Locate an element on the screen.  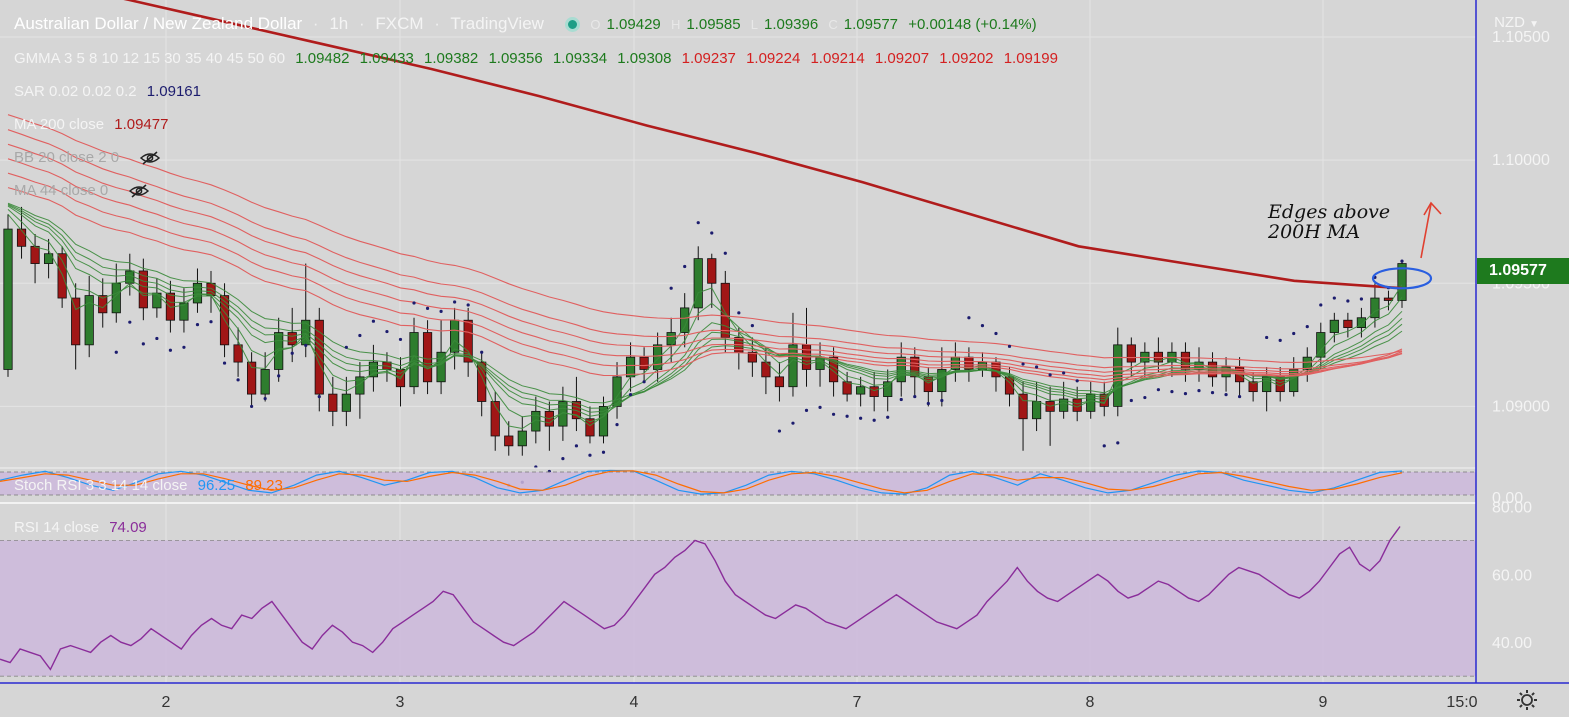
interval-label: 1h is located at coordinates (339, 23).